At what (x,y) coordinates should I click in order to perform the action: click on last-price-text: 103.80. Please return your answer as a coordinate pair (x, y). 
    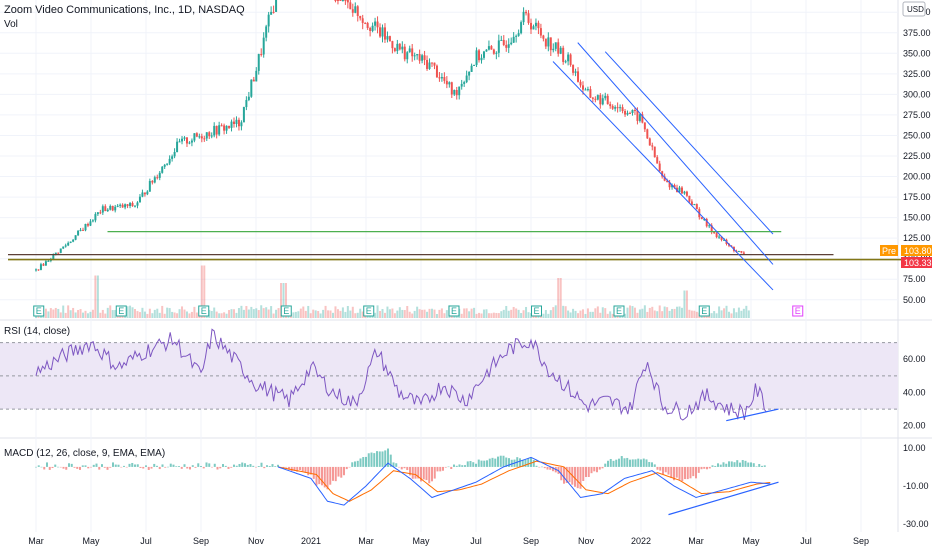
    Looking at the image, I should click on (918, 251).